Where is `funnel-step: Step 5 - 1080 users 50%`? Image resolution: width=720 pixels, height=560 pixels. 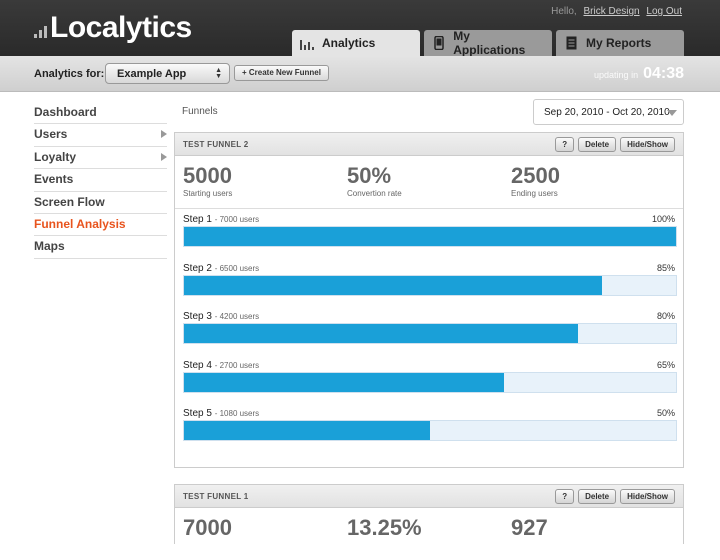 funnel-step: Step 5 - 1080 users 50% is located at coordinates (430, 427).